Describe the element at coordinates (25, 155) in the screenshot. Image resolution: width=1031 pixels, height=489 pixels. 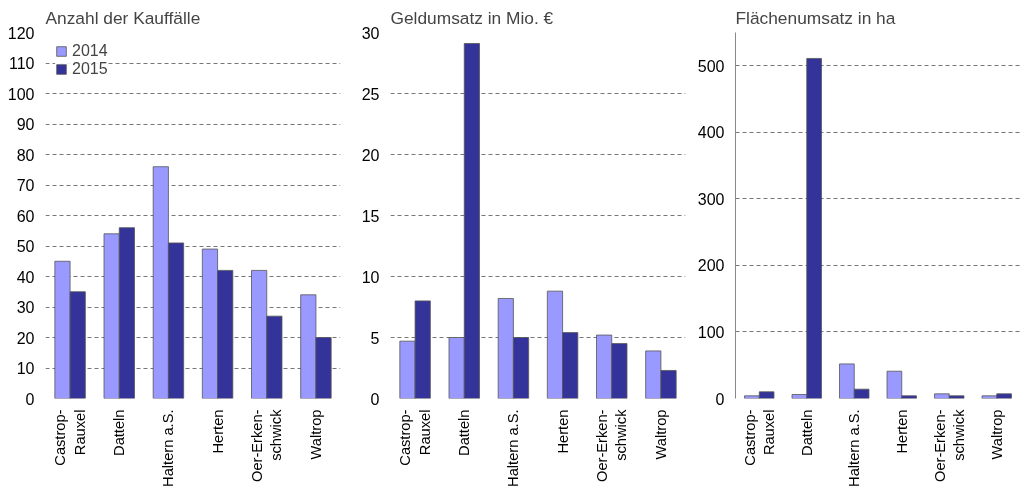
I see `y-tick-label: 80` at that location.